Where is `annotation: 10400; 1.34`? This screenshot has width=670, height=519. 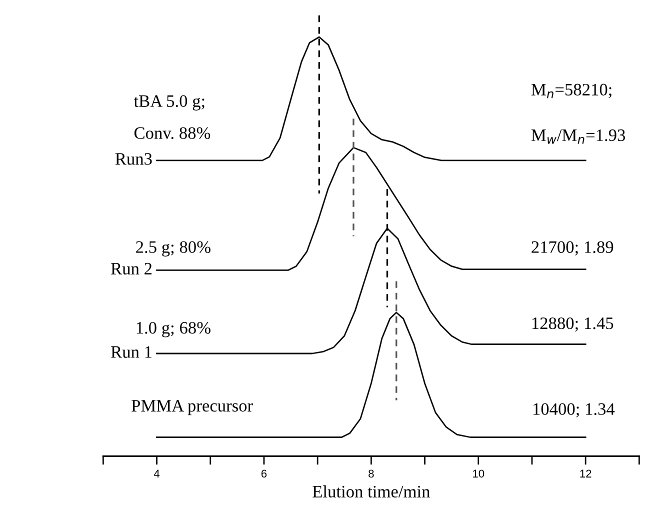 annotation: 10400; 1.34 is located at coordinates (574, 410).